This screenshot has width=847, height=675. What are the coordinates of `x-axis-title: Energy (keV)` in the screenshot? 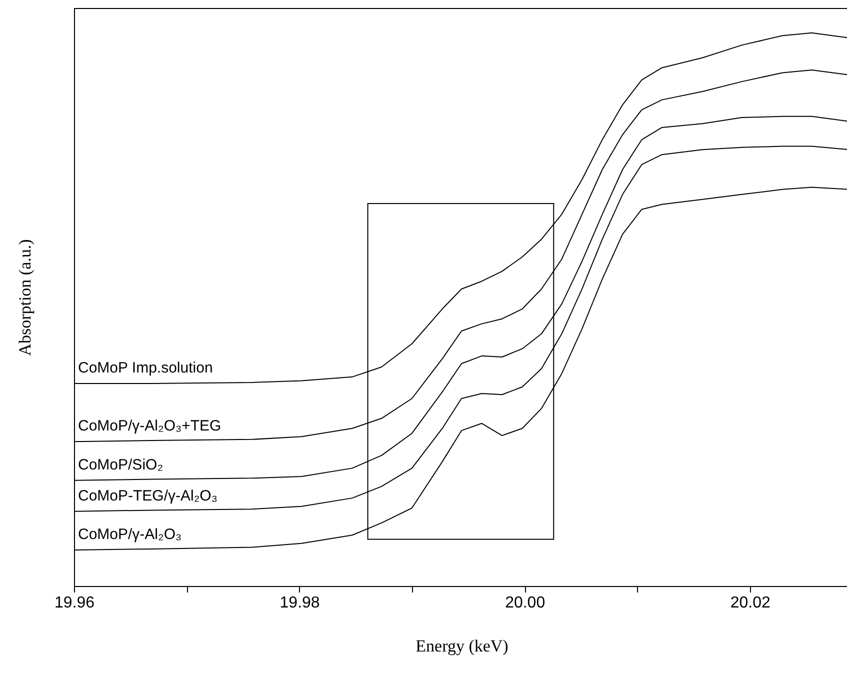 It's located at (462, 646).